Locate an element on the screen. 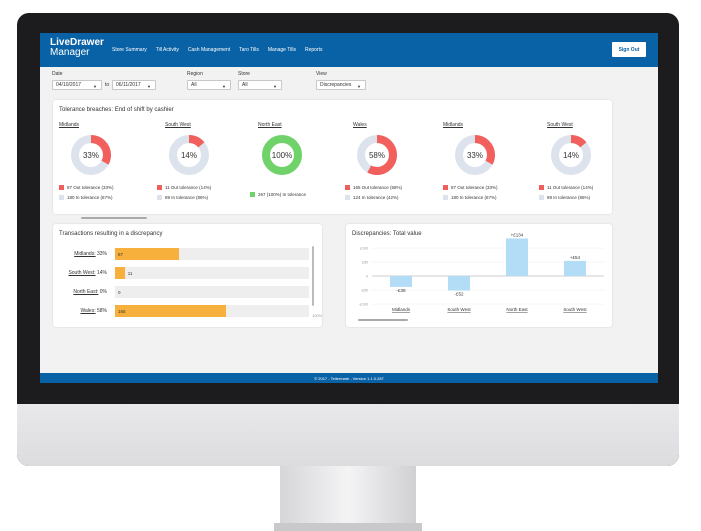 This screenshot has height=531, width=701. horizontal-scrollbar is located at coordinates (114, 218).